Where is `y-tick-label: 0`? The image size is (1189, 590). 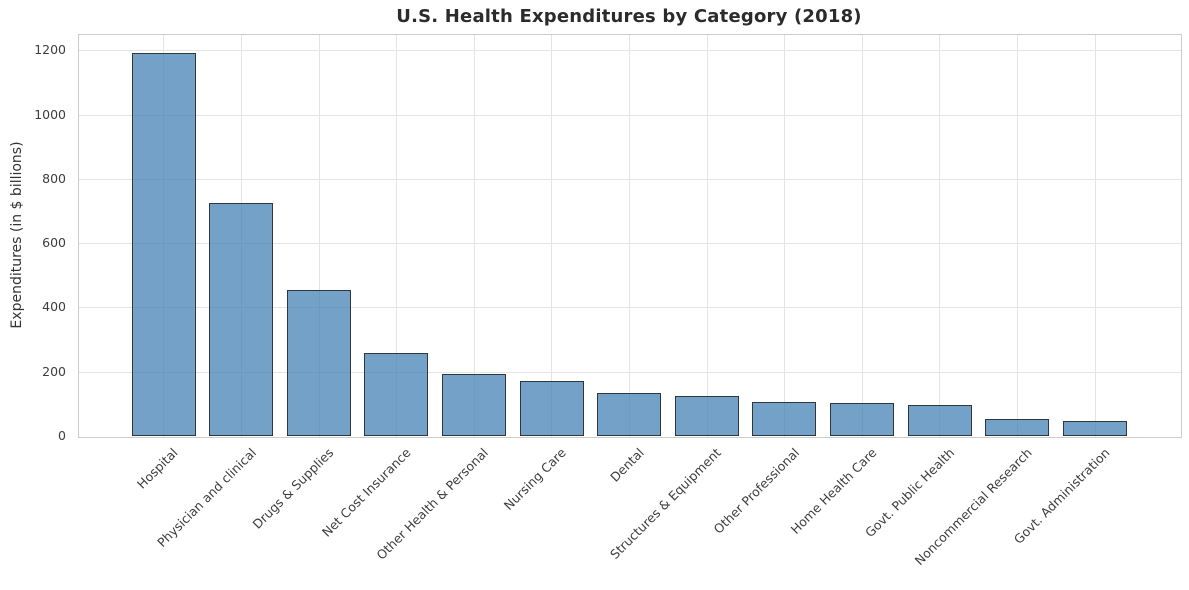
y-tick-label: 0 is located at coordinates (62, 435).